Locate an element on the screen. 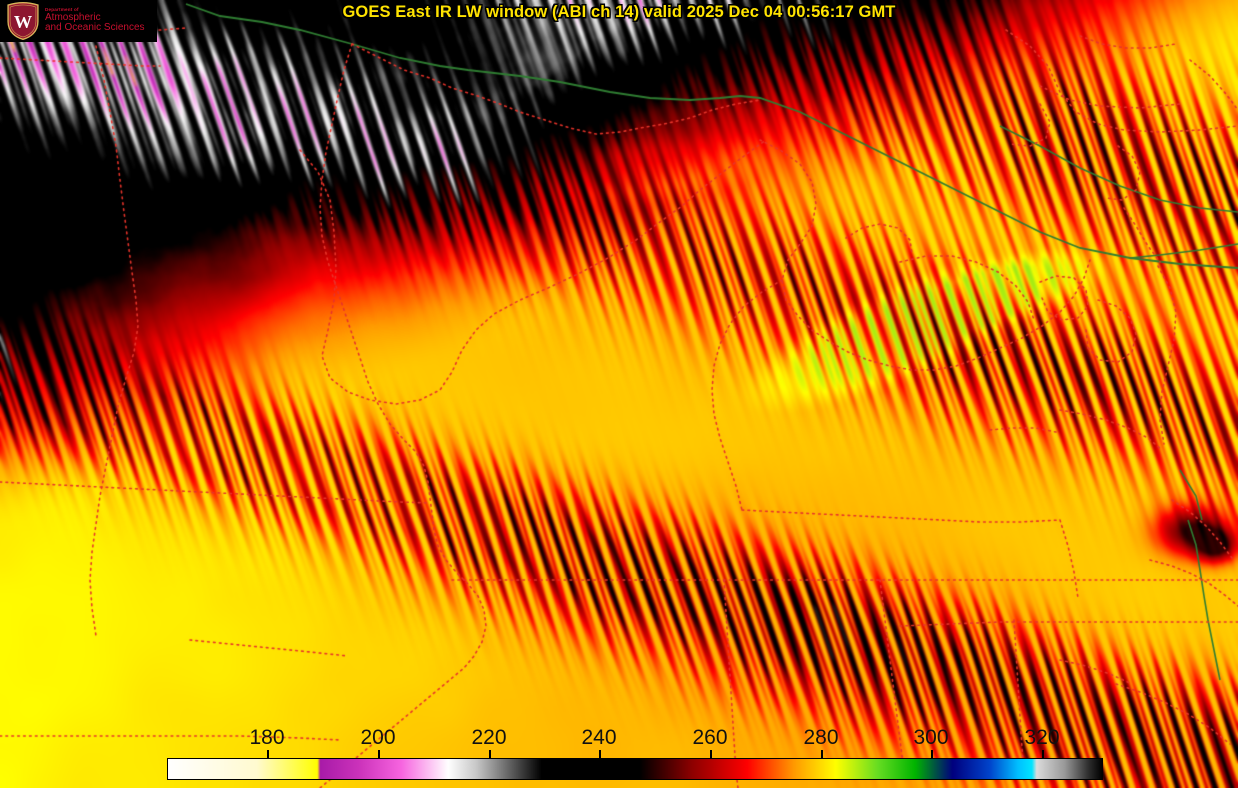 This screenshot has width=1238, height=788. logo-line-oceanic: and Oceanic Sciences is located at coordinates (95, 28).